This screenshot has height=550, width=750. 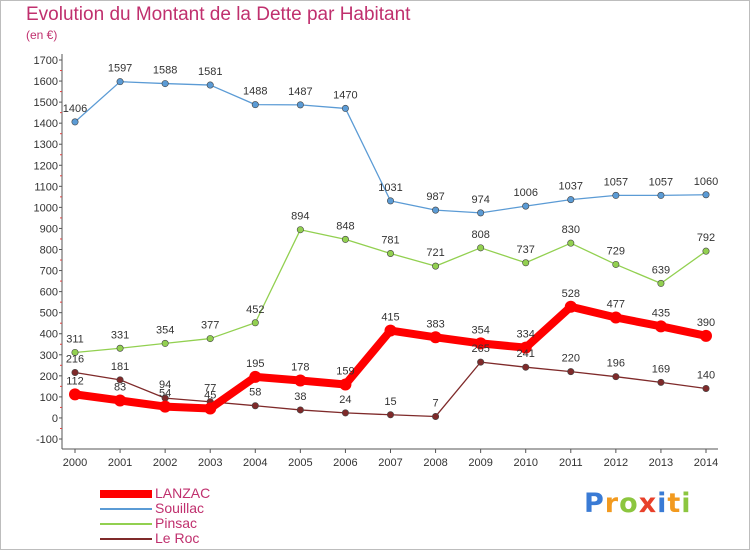 I want to click on proxiti-logo: Proxiti, so click(x=638, y=503).